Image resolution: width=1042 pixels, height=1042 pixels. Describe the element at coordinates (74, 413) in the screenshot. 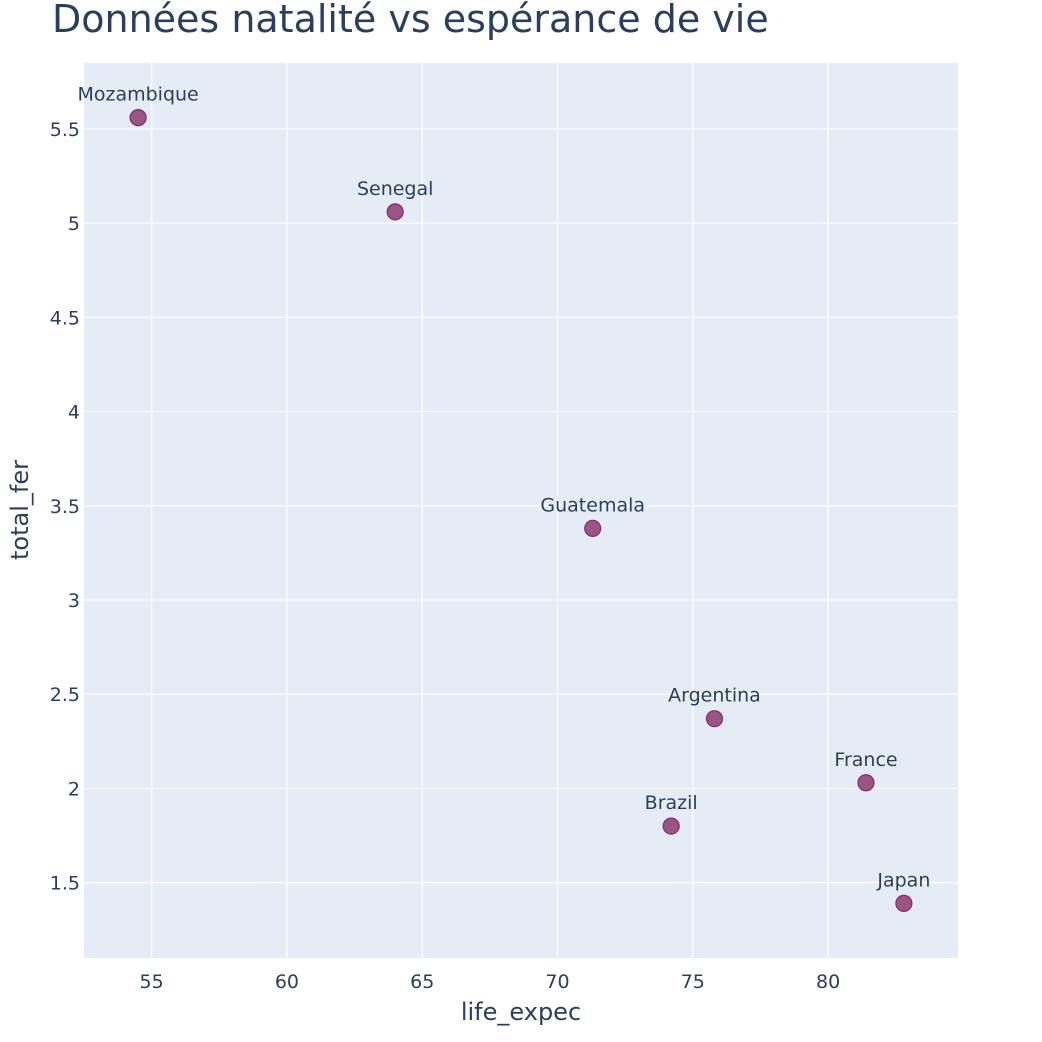

I see `y-tick-label: 4` at that location.